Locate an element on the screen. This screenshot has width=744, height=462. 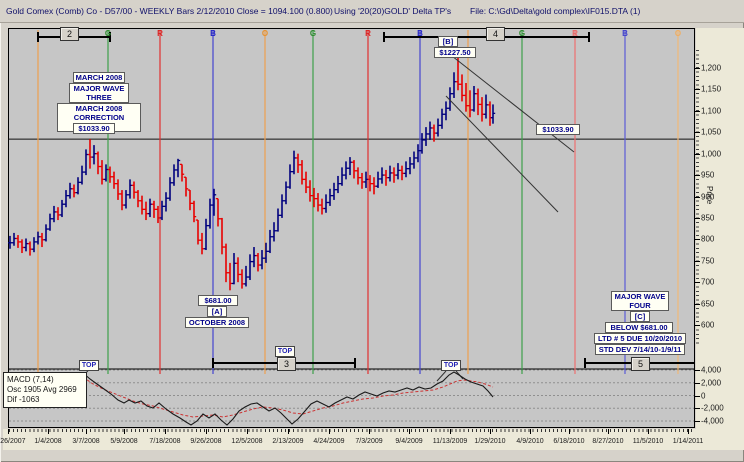
price-axis-minor-ticks is located at coordinates (697, 198).